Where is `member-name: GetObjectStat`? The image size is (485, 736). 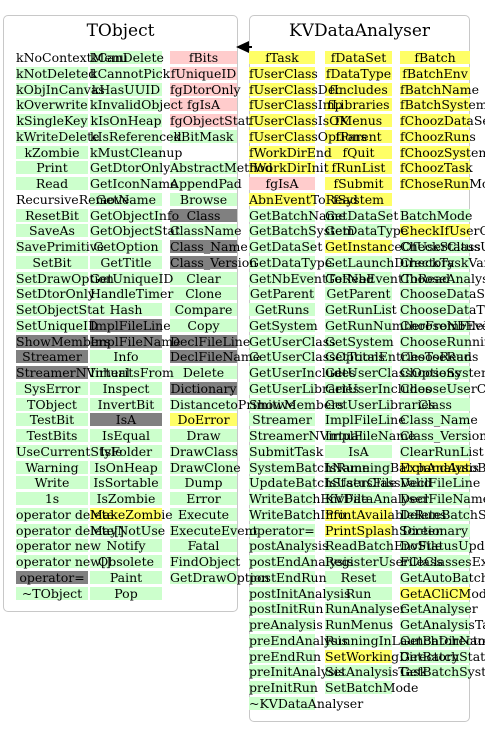
member-name: GetObjectStat is located at coordinates (135, 230).